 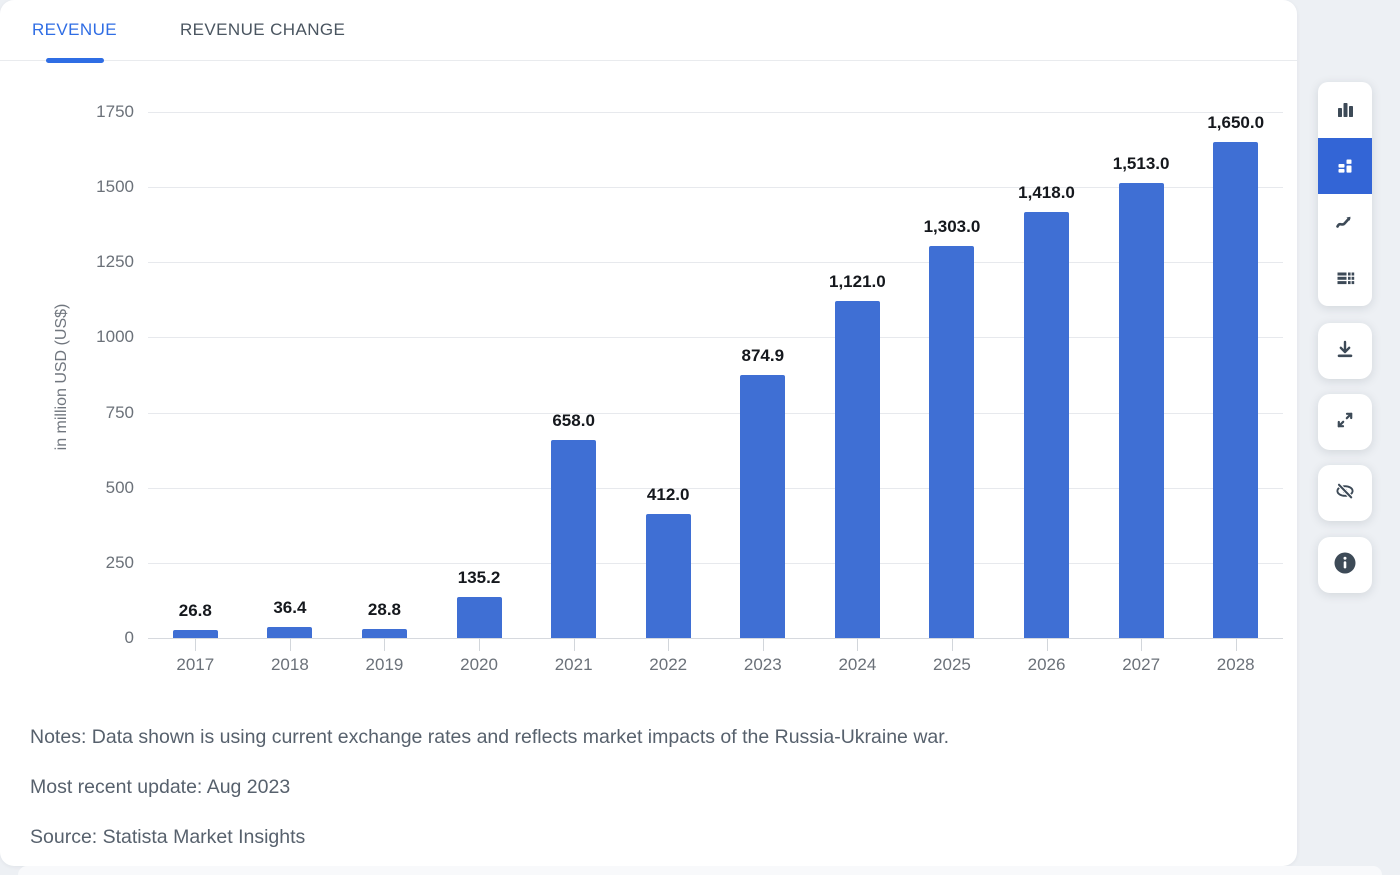 What do you see at coordinates (952, 226) in the screenshot?
I see `bar-value-label-2025: 1,303.0` at bounding box center [952, 226].